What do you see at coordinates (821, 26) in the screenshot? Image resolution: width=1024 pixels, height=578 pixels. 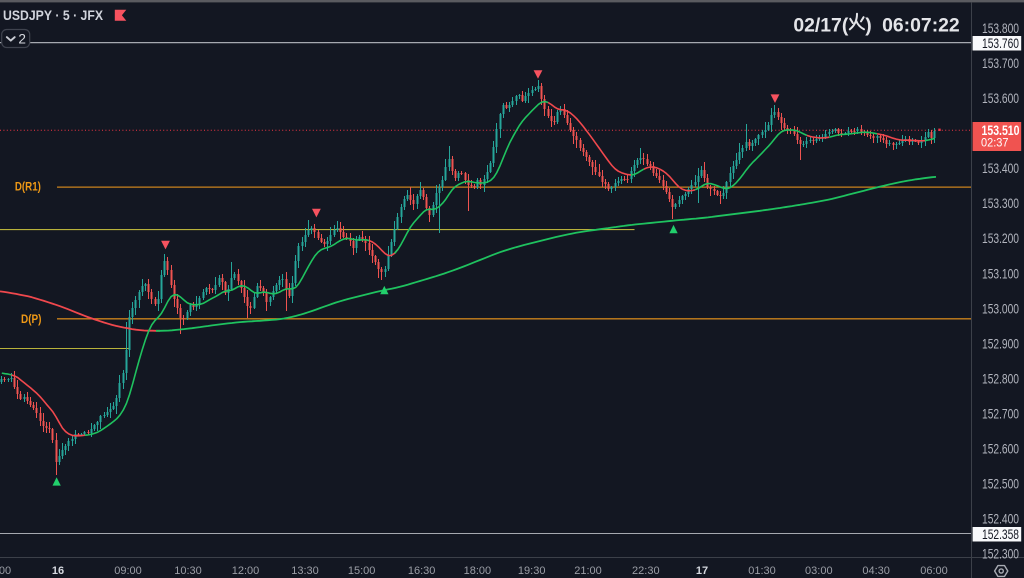 I see `svg-text: 02/17(` at bounding box center [821, 26].